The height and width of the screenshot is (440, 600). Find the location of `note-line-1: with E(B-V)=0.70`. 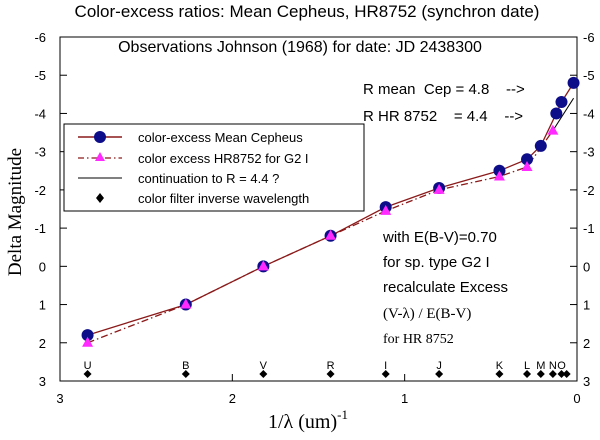

note-line-1: with E(B-V)=0.70 is located at coordinates (439, 237).